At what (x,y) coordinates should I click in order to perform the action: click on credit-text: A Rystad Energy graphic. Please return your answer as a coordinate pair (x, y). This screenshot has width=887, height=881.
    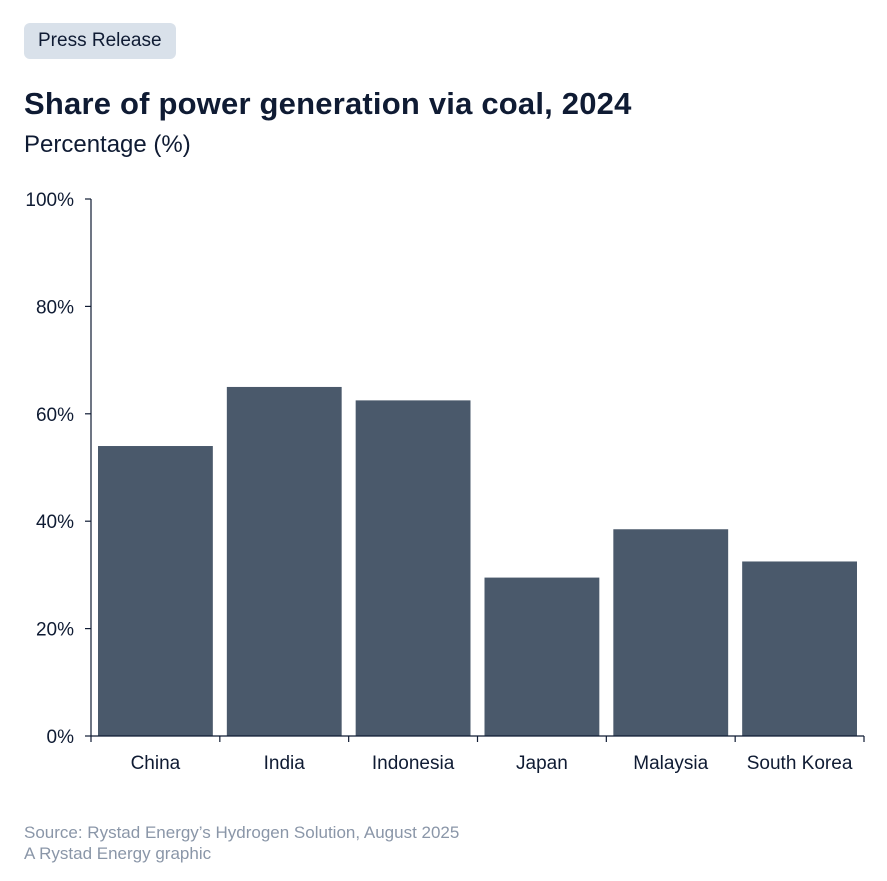
    Looking at the image, I should click on (118, 853).